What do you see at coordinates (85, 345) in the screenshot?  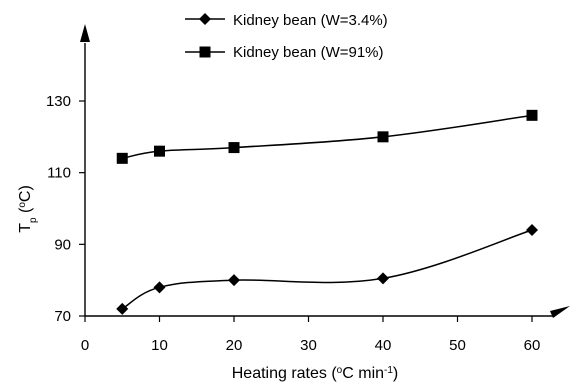 I see `x-tick-label: 0` at bounding box center [85, 345].